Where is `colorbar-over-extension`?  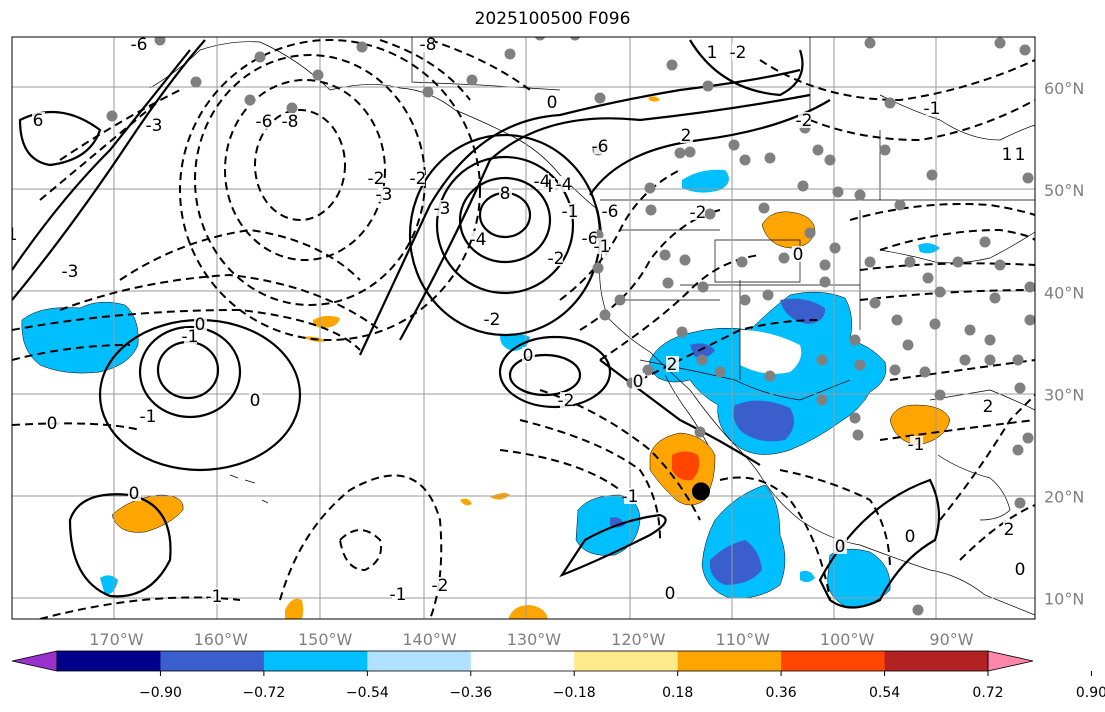 colorbar-over-extension is located at coordinates (1010, 661).